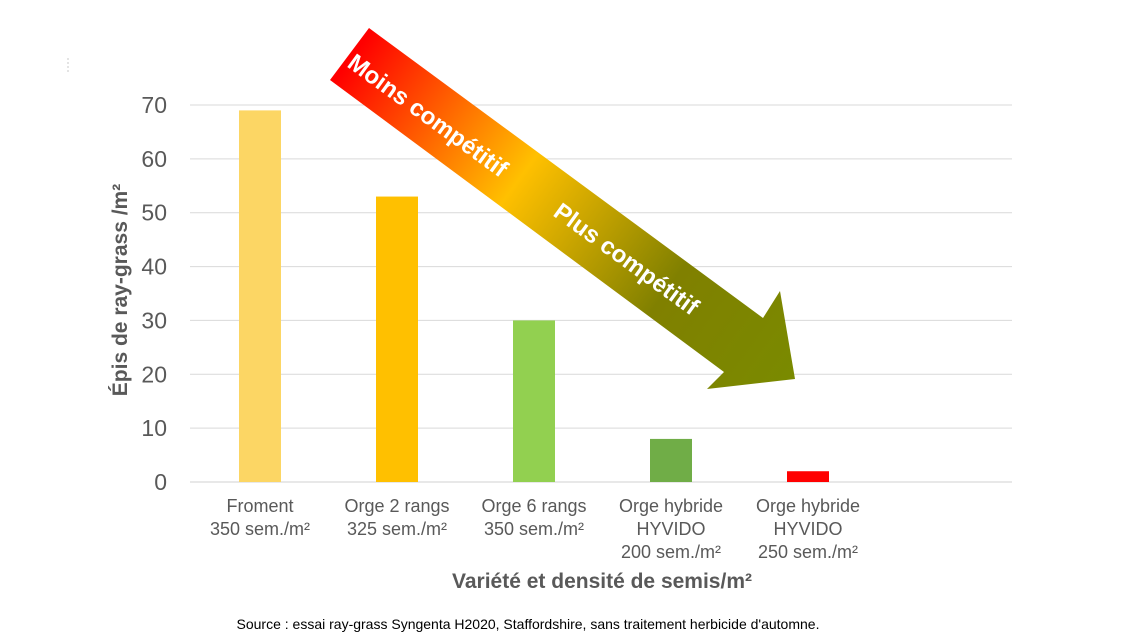 The height and width of the screenshot is (637, 1132). I want to click on x-category-label: Orge 2 rangs 325 sem./m², so click(396, 517).